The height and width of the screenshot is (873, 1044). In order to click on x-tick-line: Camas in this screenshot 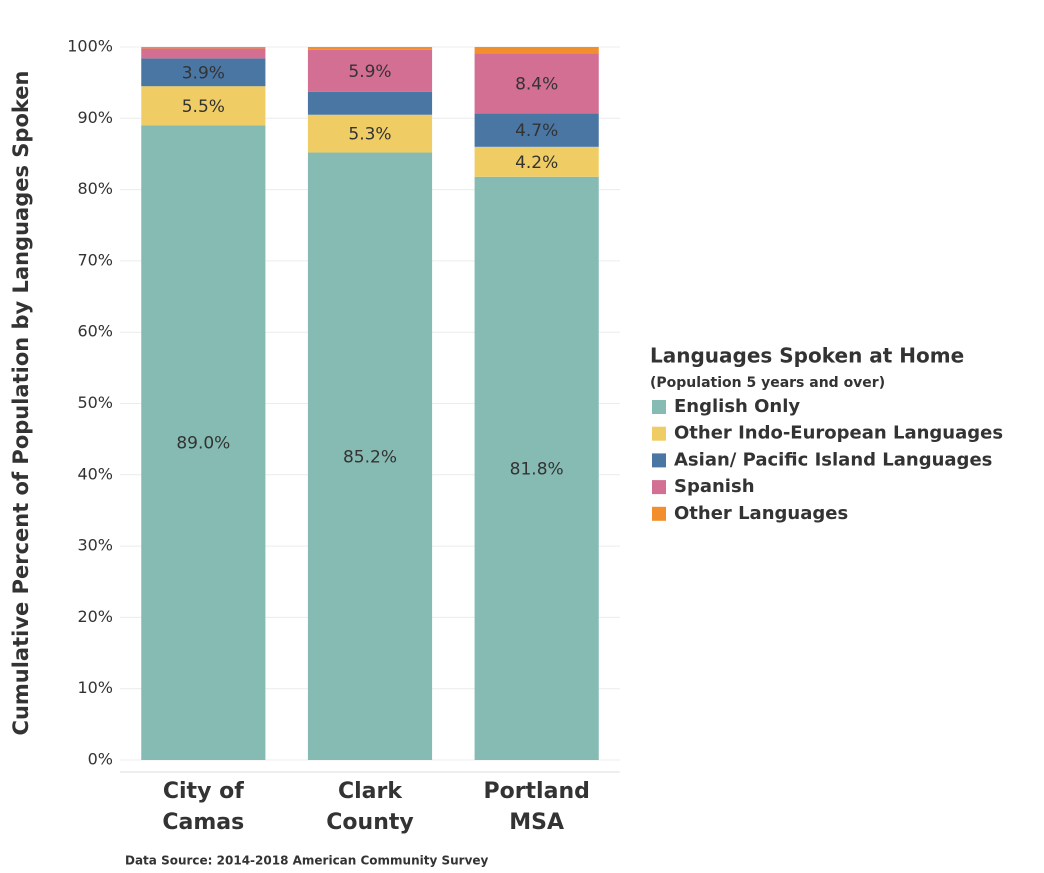, I will do `click(203, 822)`.